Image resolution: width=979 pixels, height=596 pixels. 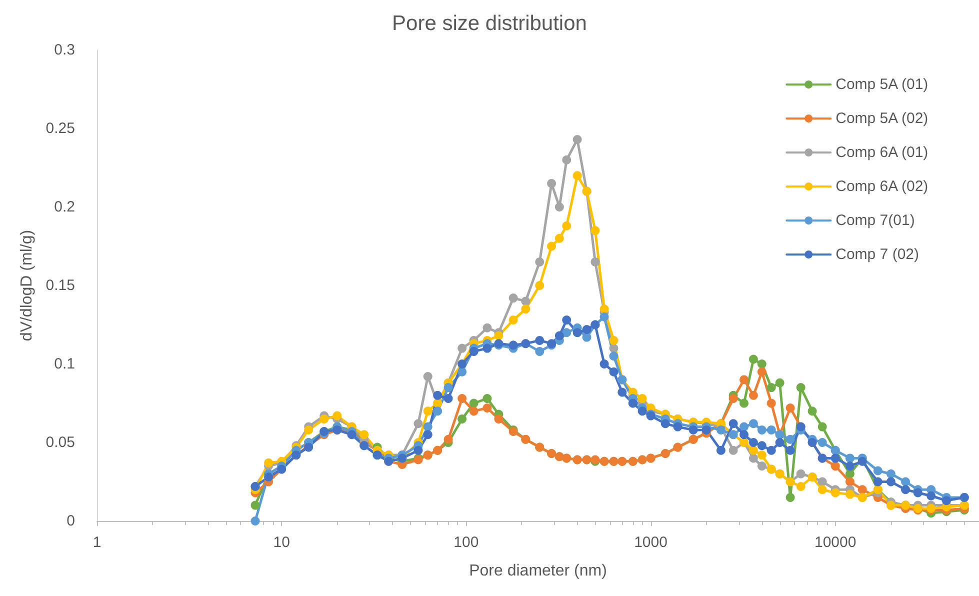 What do you see at coordinates (64, 207) in the screenshot?
I see `y-tick-label: 0.2` at bounding box center [64, 207].